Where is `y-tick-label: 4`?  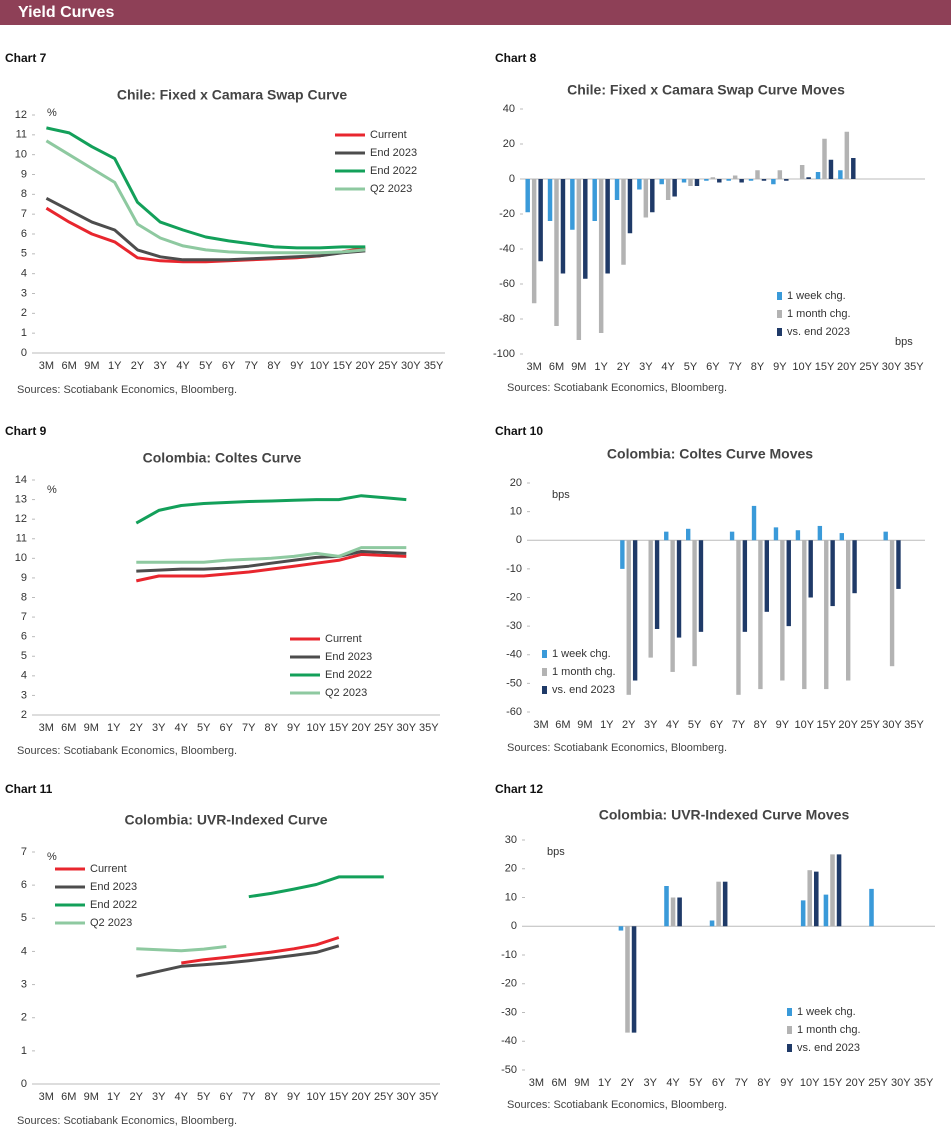 y-tick-label: 4 is located at coordinates (24, 951).